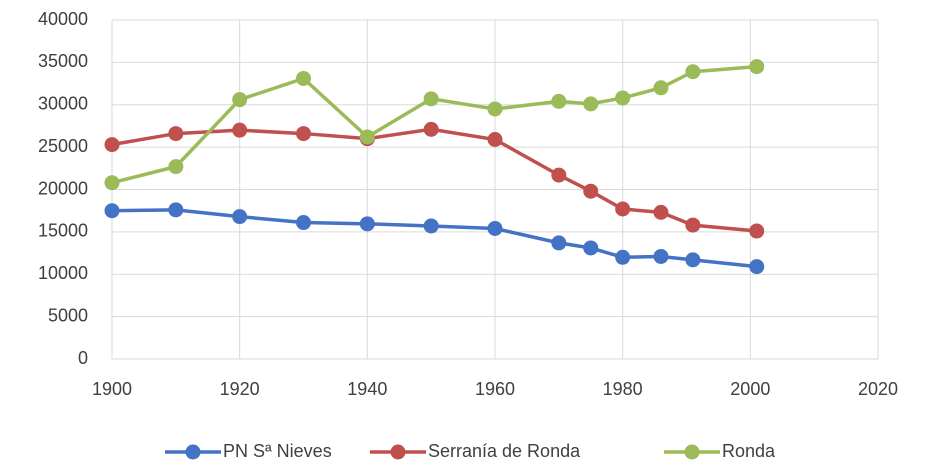  What do you see at coordinates (68, 315) in the screenshot?
I see `y-tick-label: 5000` at bounding box center [68, 315].